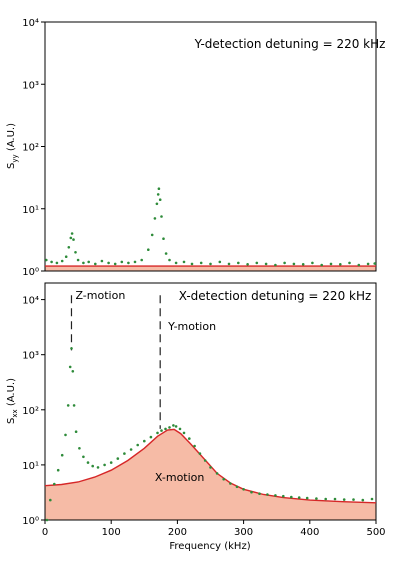  What do you see at coordinates (12, 146) in the screenshot?
I see `panel-syy-ylabel: Syy (A.U.)` at bounding box center [12, 146].